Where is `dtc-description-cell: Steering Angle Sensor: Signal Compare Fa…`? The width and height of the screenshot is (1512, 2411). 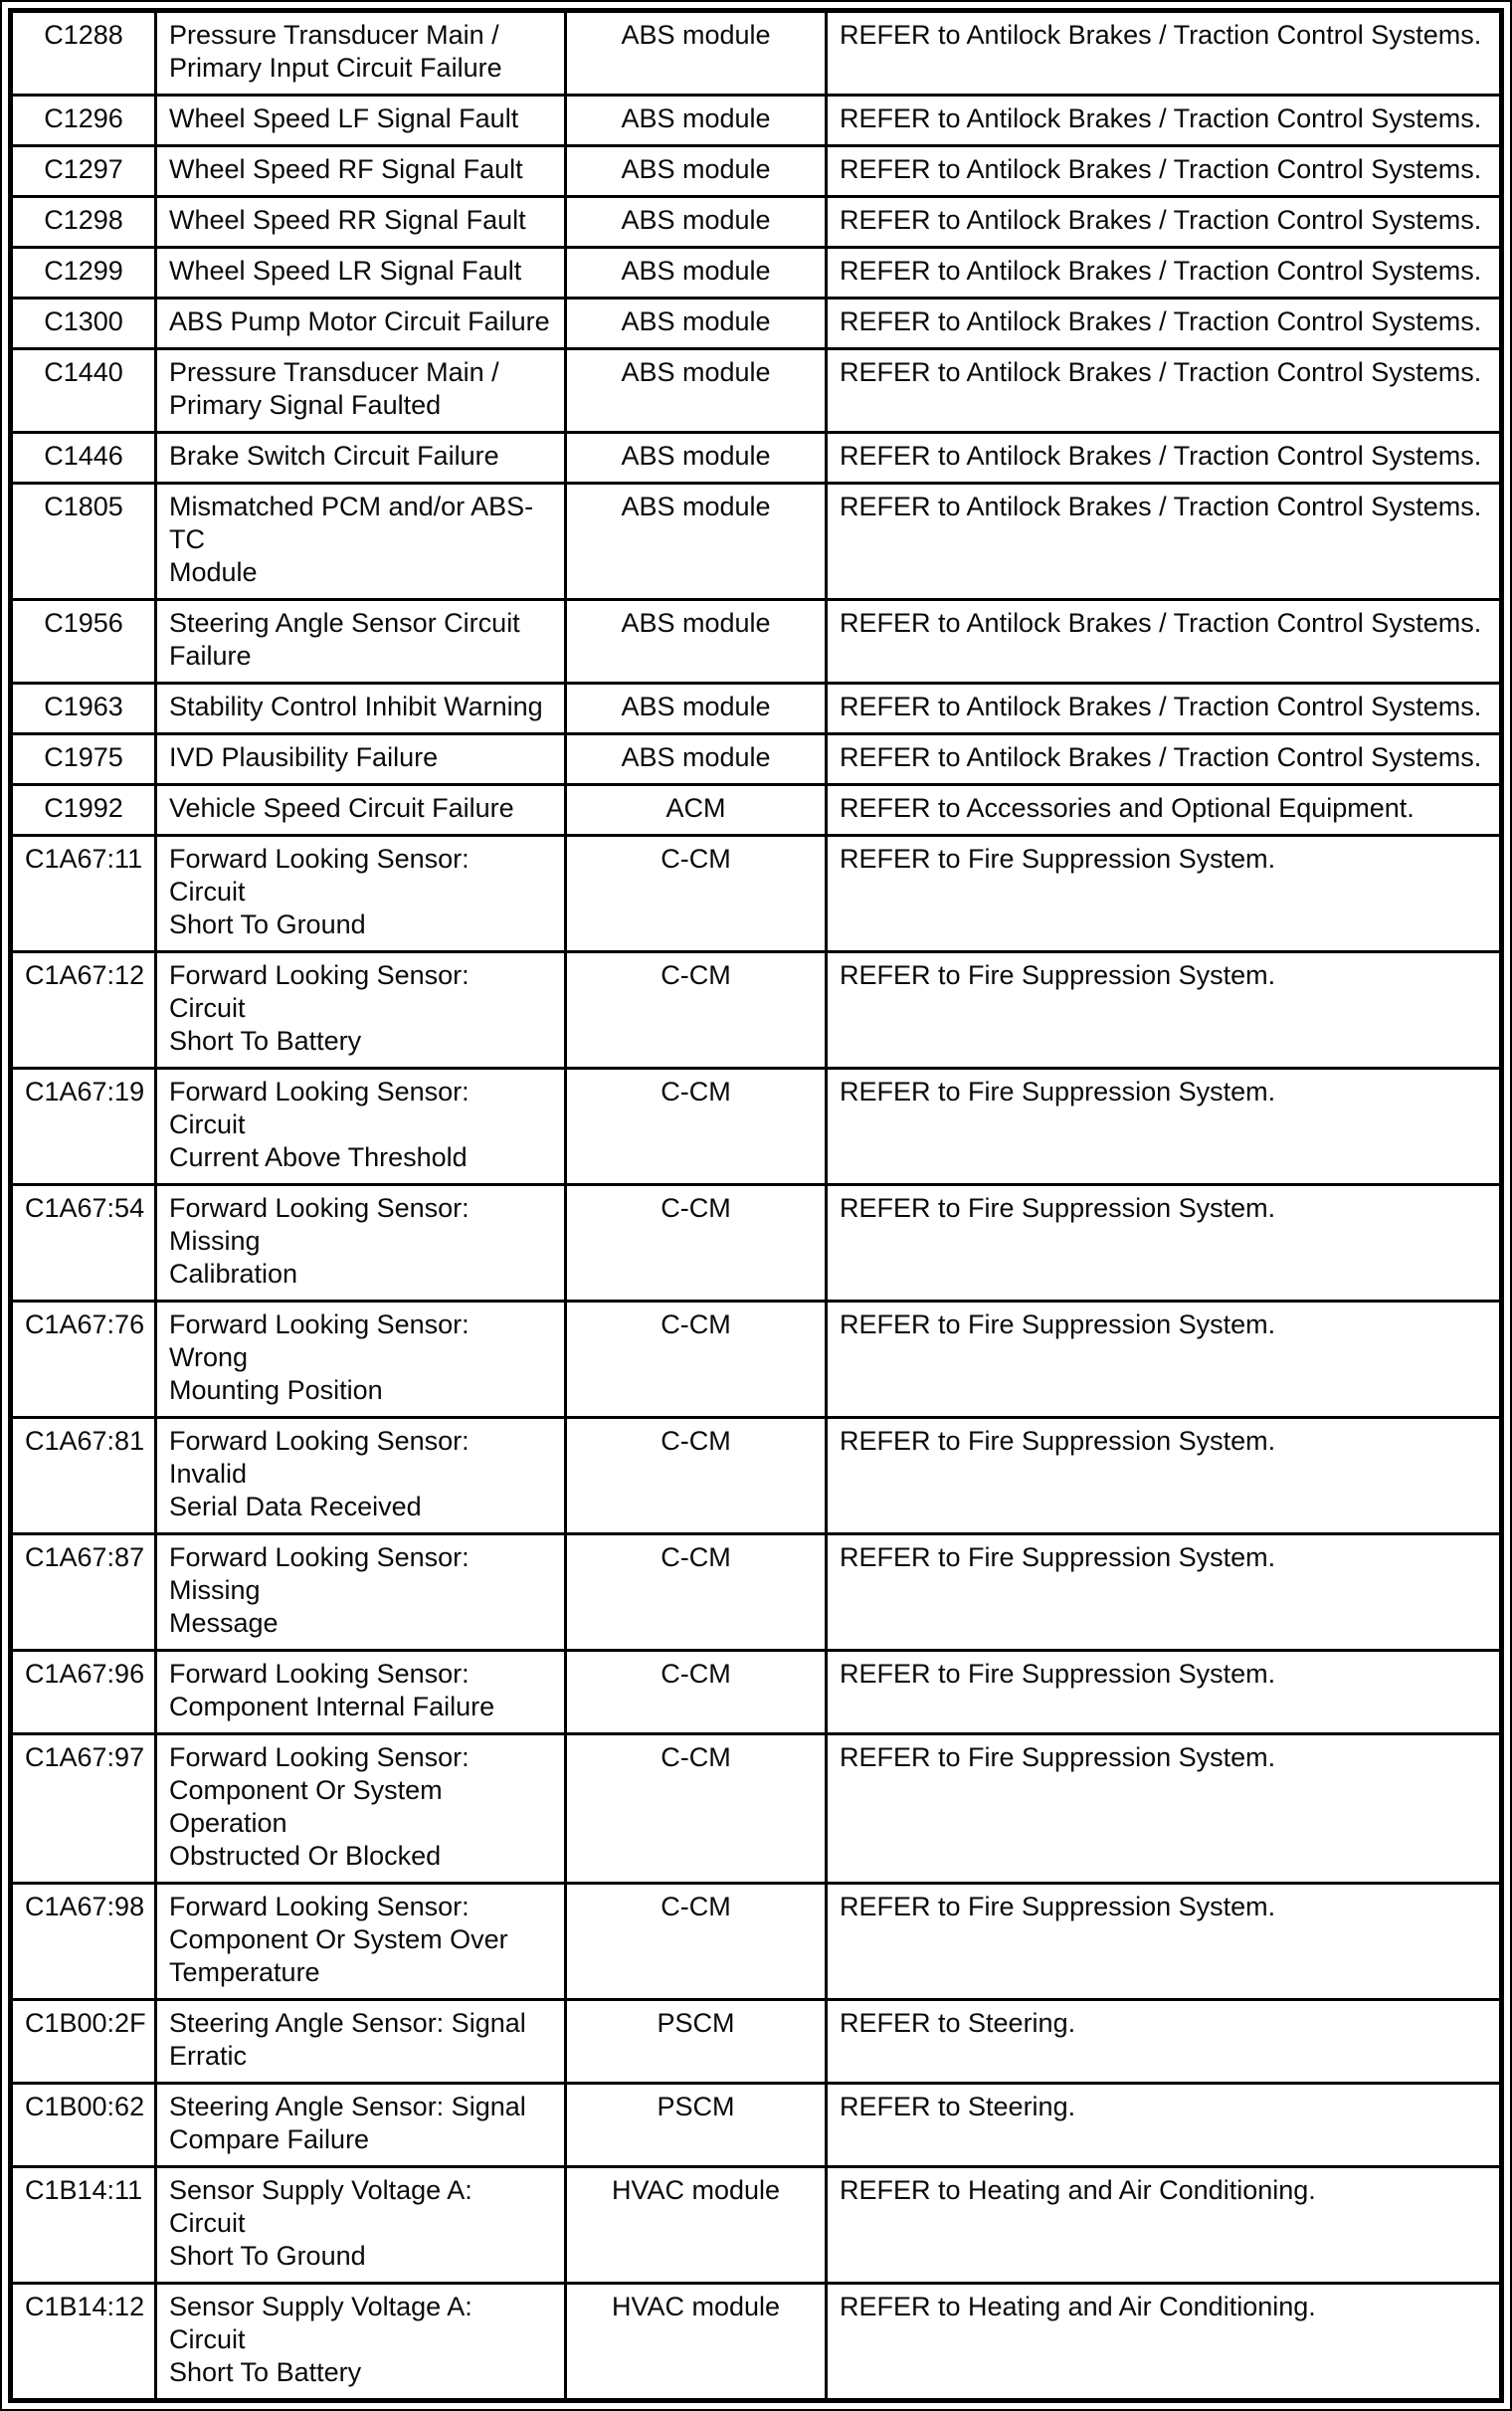 dtc-description-cell: Steering Angle Sensor: Signal Compare Fa… is located at coordinates (361, 2125).